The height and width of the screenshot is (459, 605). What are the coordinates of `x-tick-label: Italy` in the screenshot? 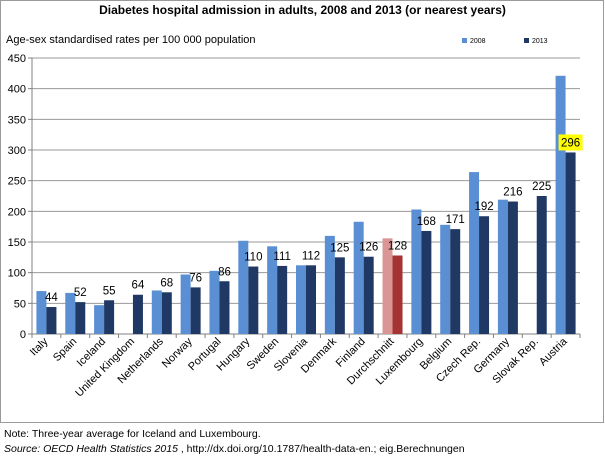 It's located at (39, 346).